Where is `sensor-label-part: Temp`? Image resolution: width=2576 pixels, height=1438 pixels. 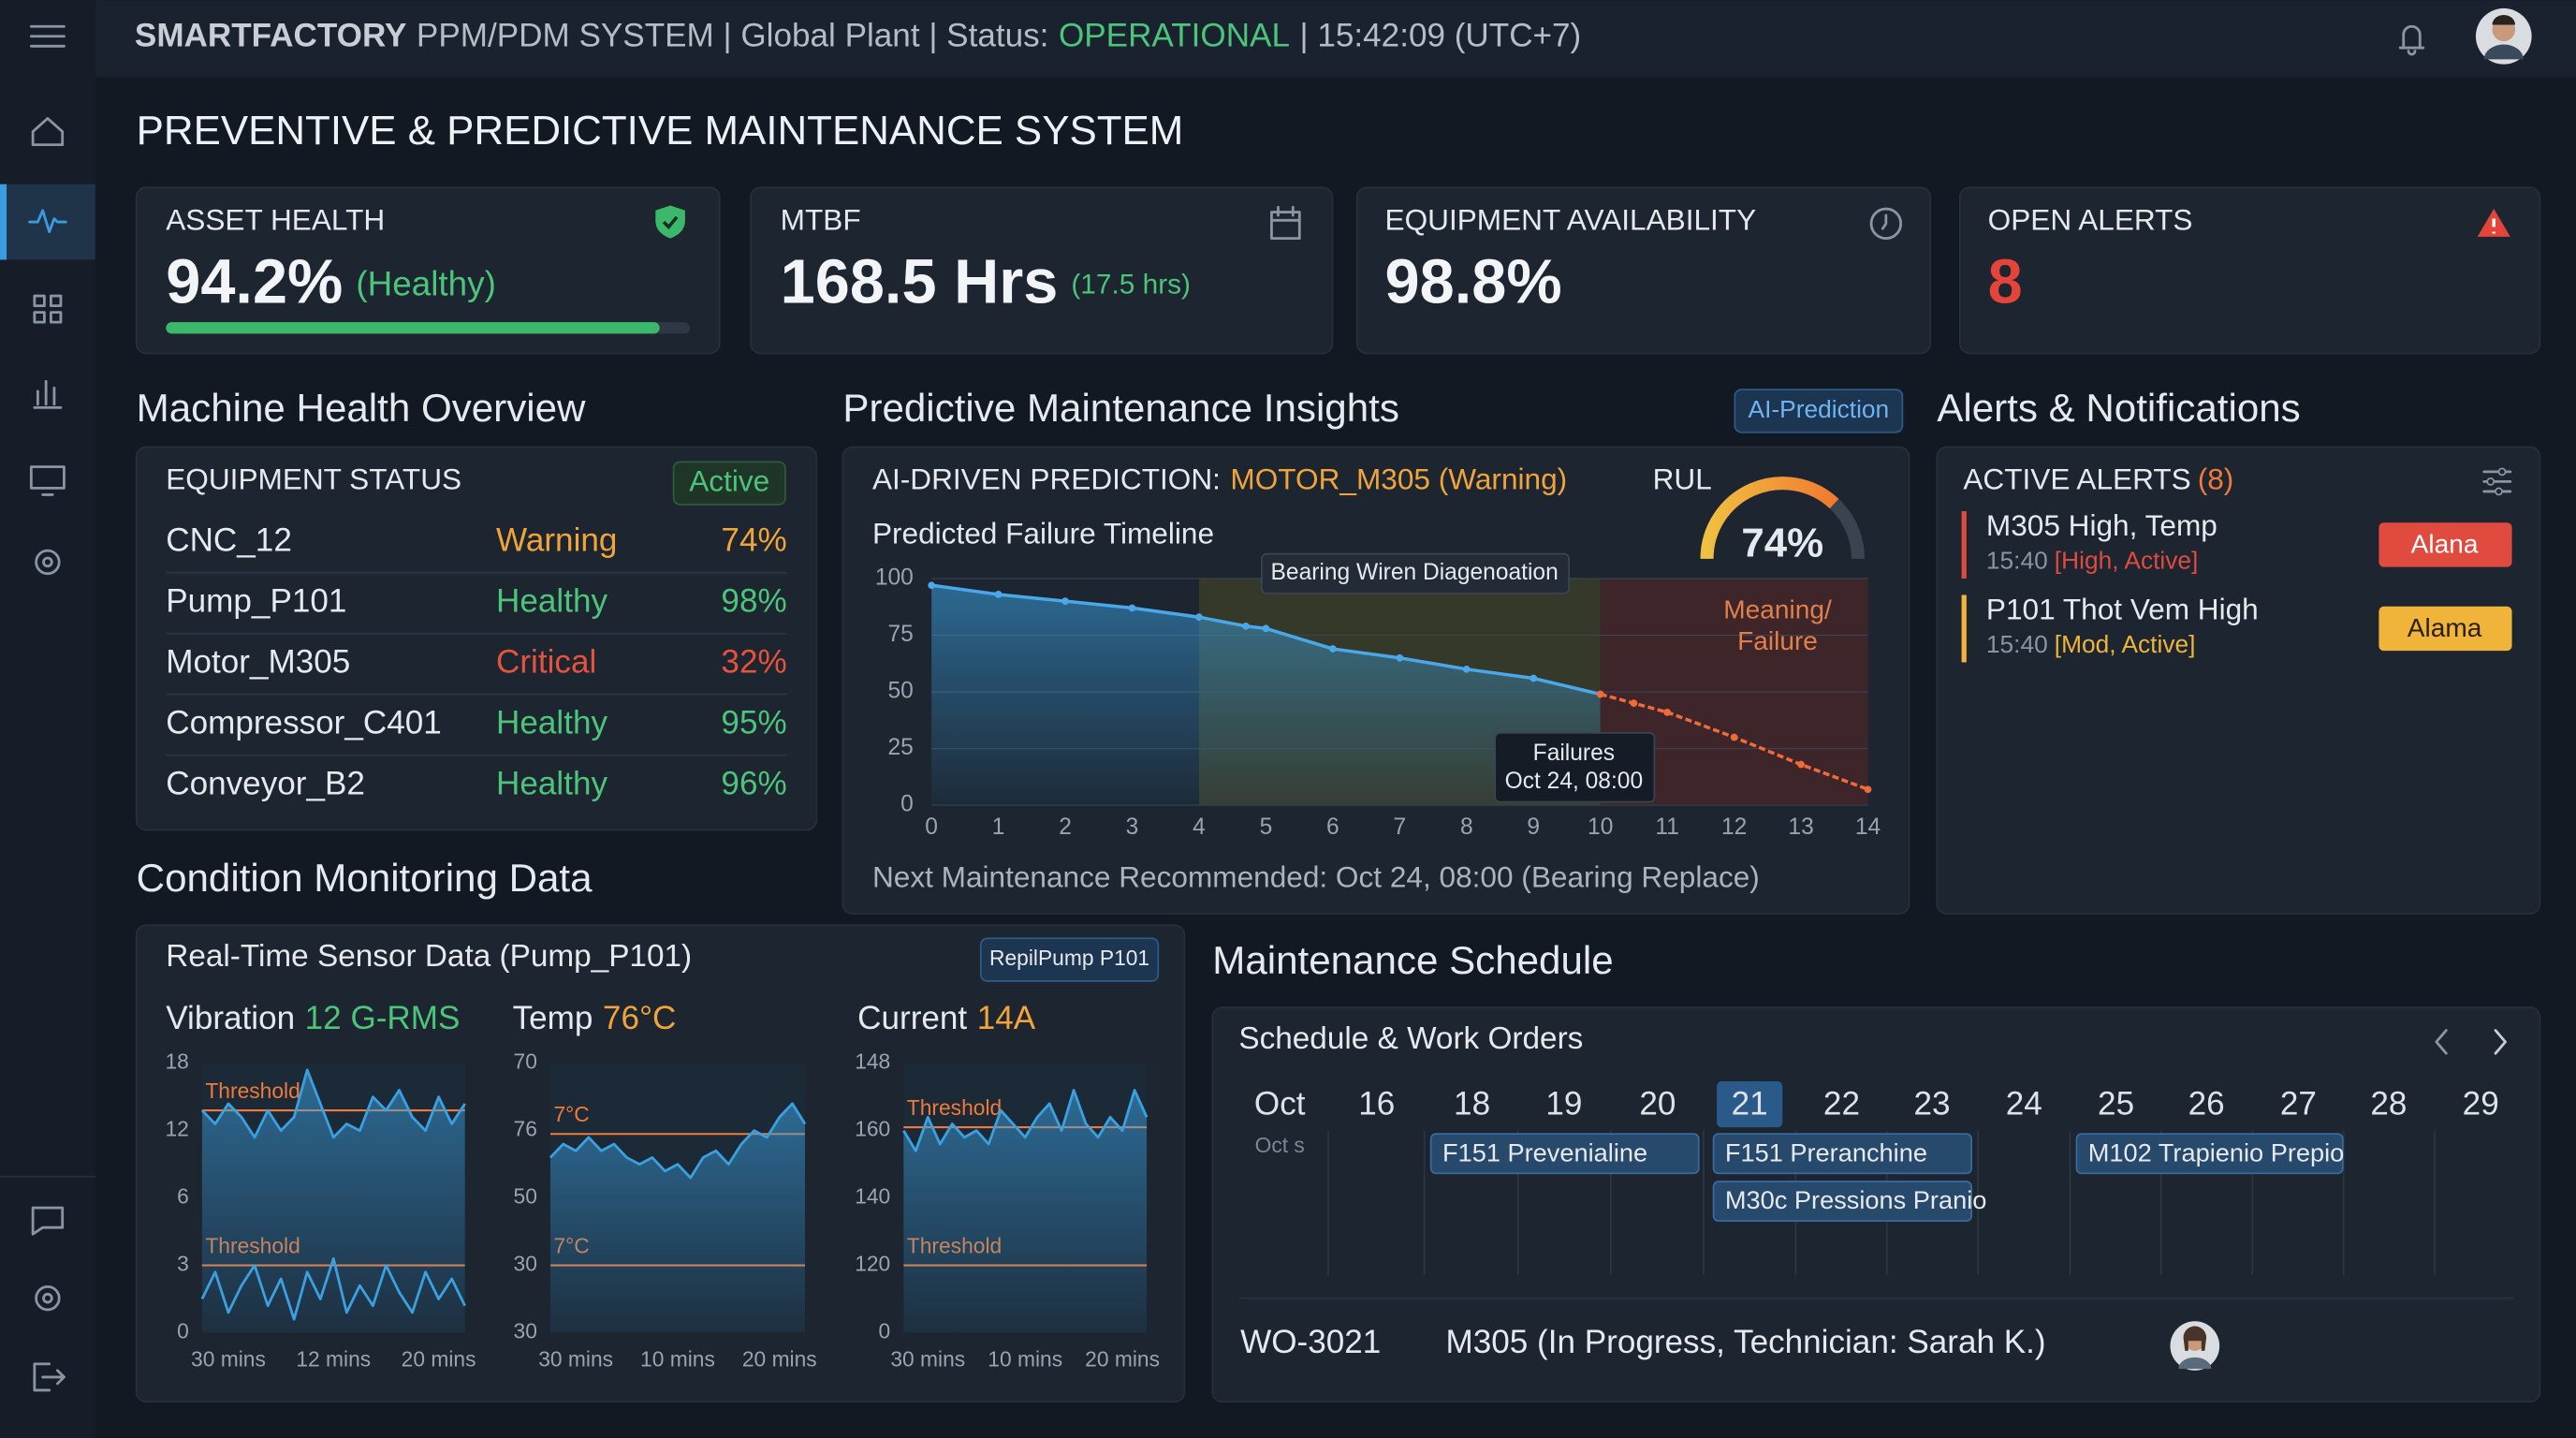 sensor-label-part: Temp is located at coordinates (553, 1018).